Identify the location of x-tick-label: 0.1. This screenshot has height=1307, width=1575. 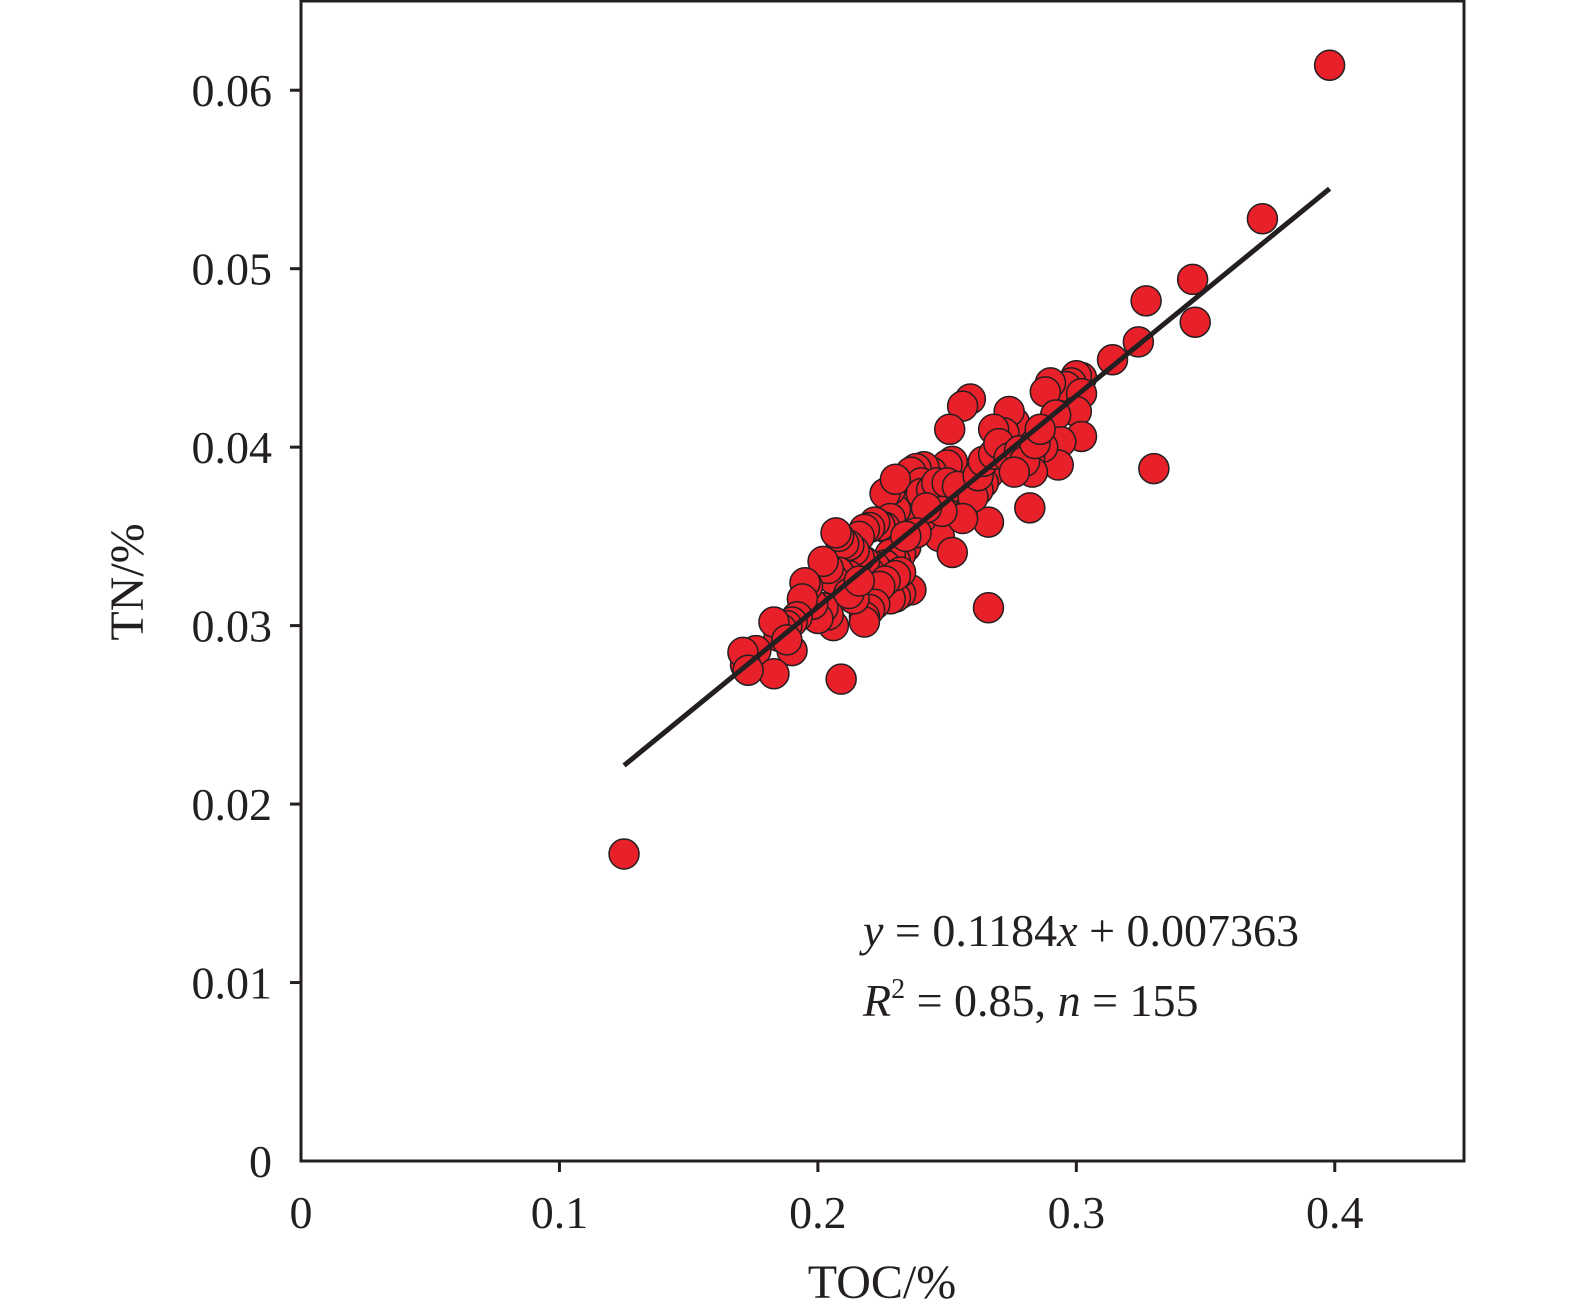
(560, 1212).